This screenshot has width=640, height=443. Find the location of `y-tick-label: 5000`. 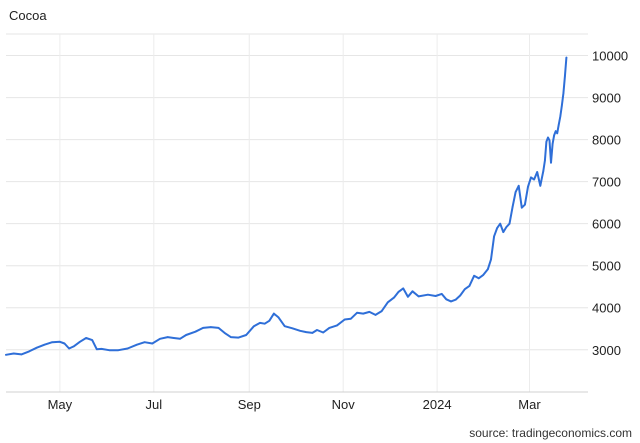

y-tick-label: 5000 is located at coordinates (606, 266).